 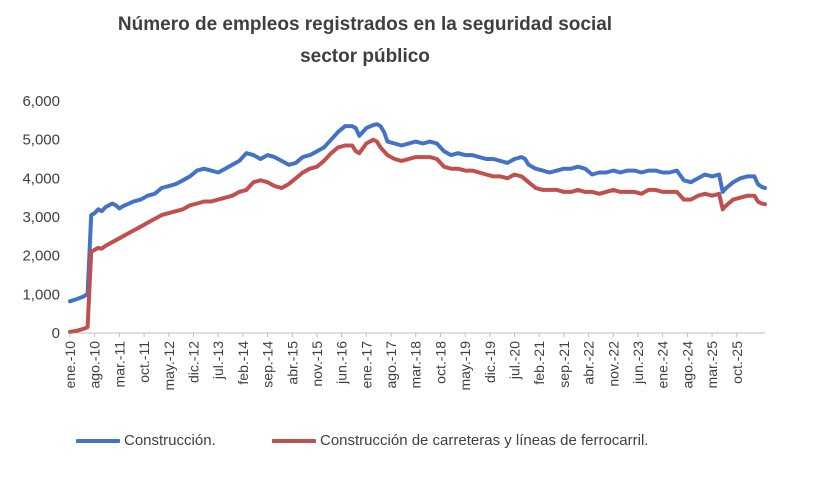 What do you see at coordinates (539, 363) in the screenshot?
I see `x-tick-label: feb.-21` at bounding box center [539, 363].